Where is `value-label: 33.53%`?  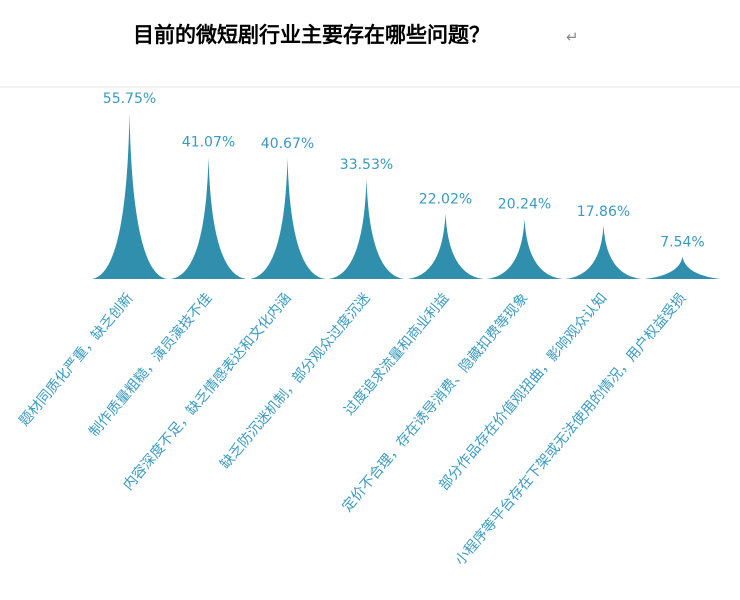 value-label: 33.53% is located at coordinates (366, 165).